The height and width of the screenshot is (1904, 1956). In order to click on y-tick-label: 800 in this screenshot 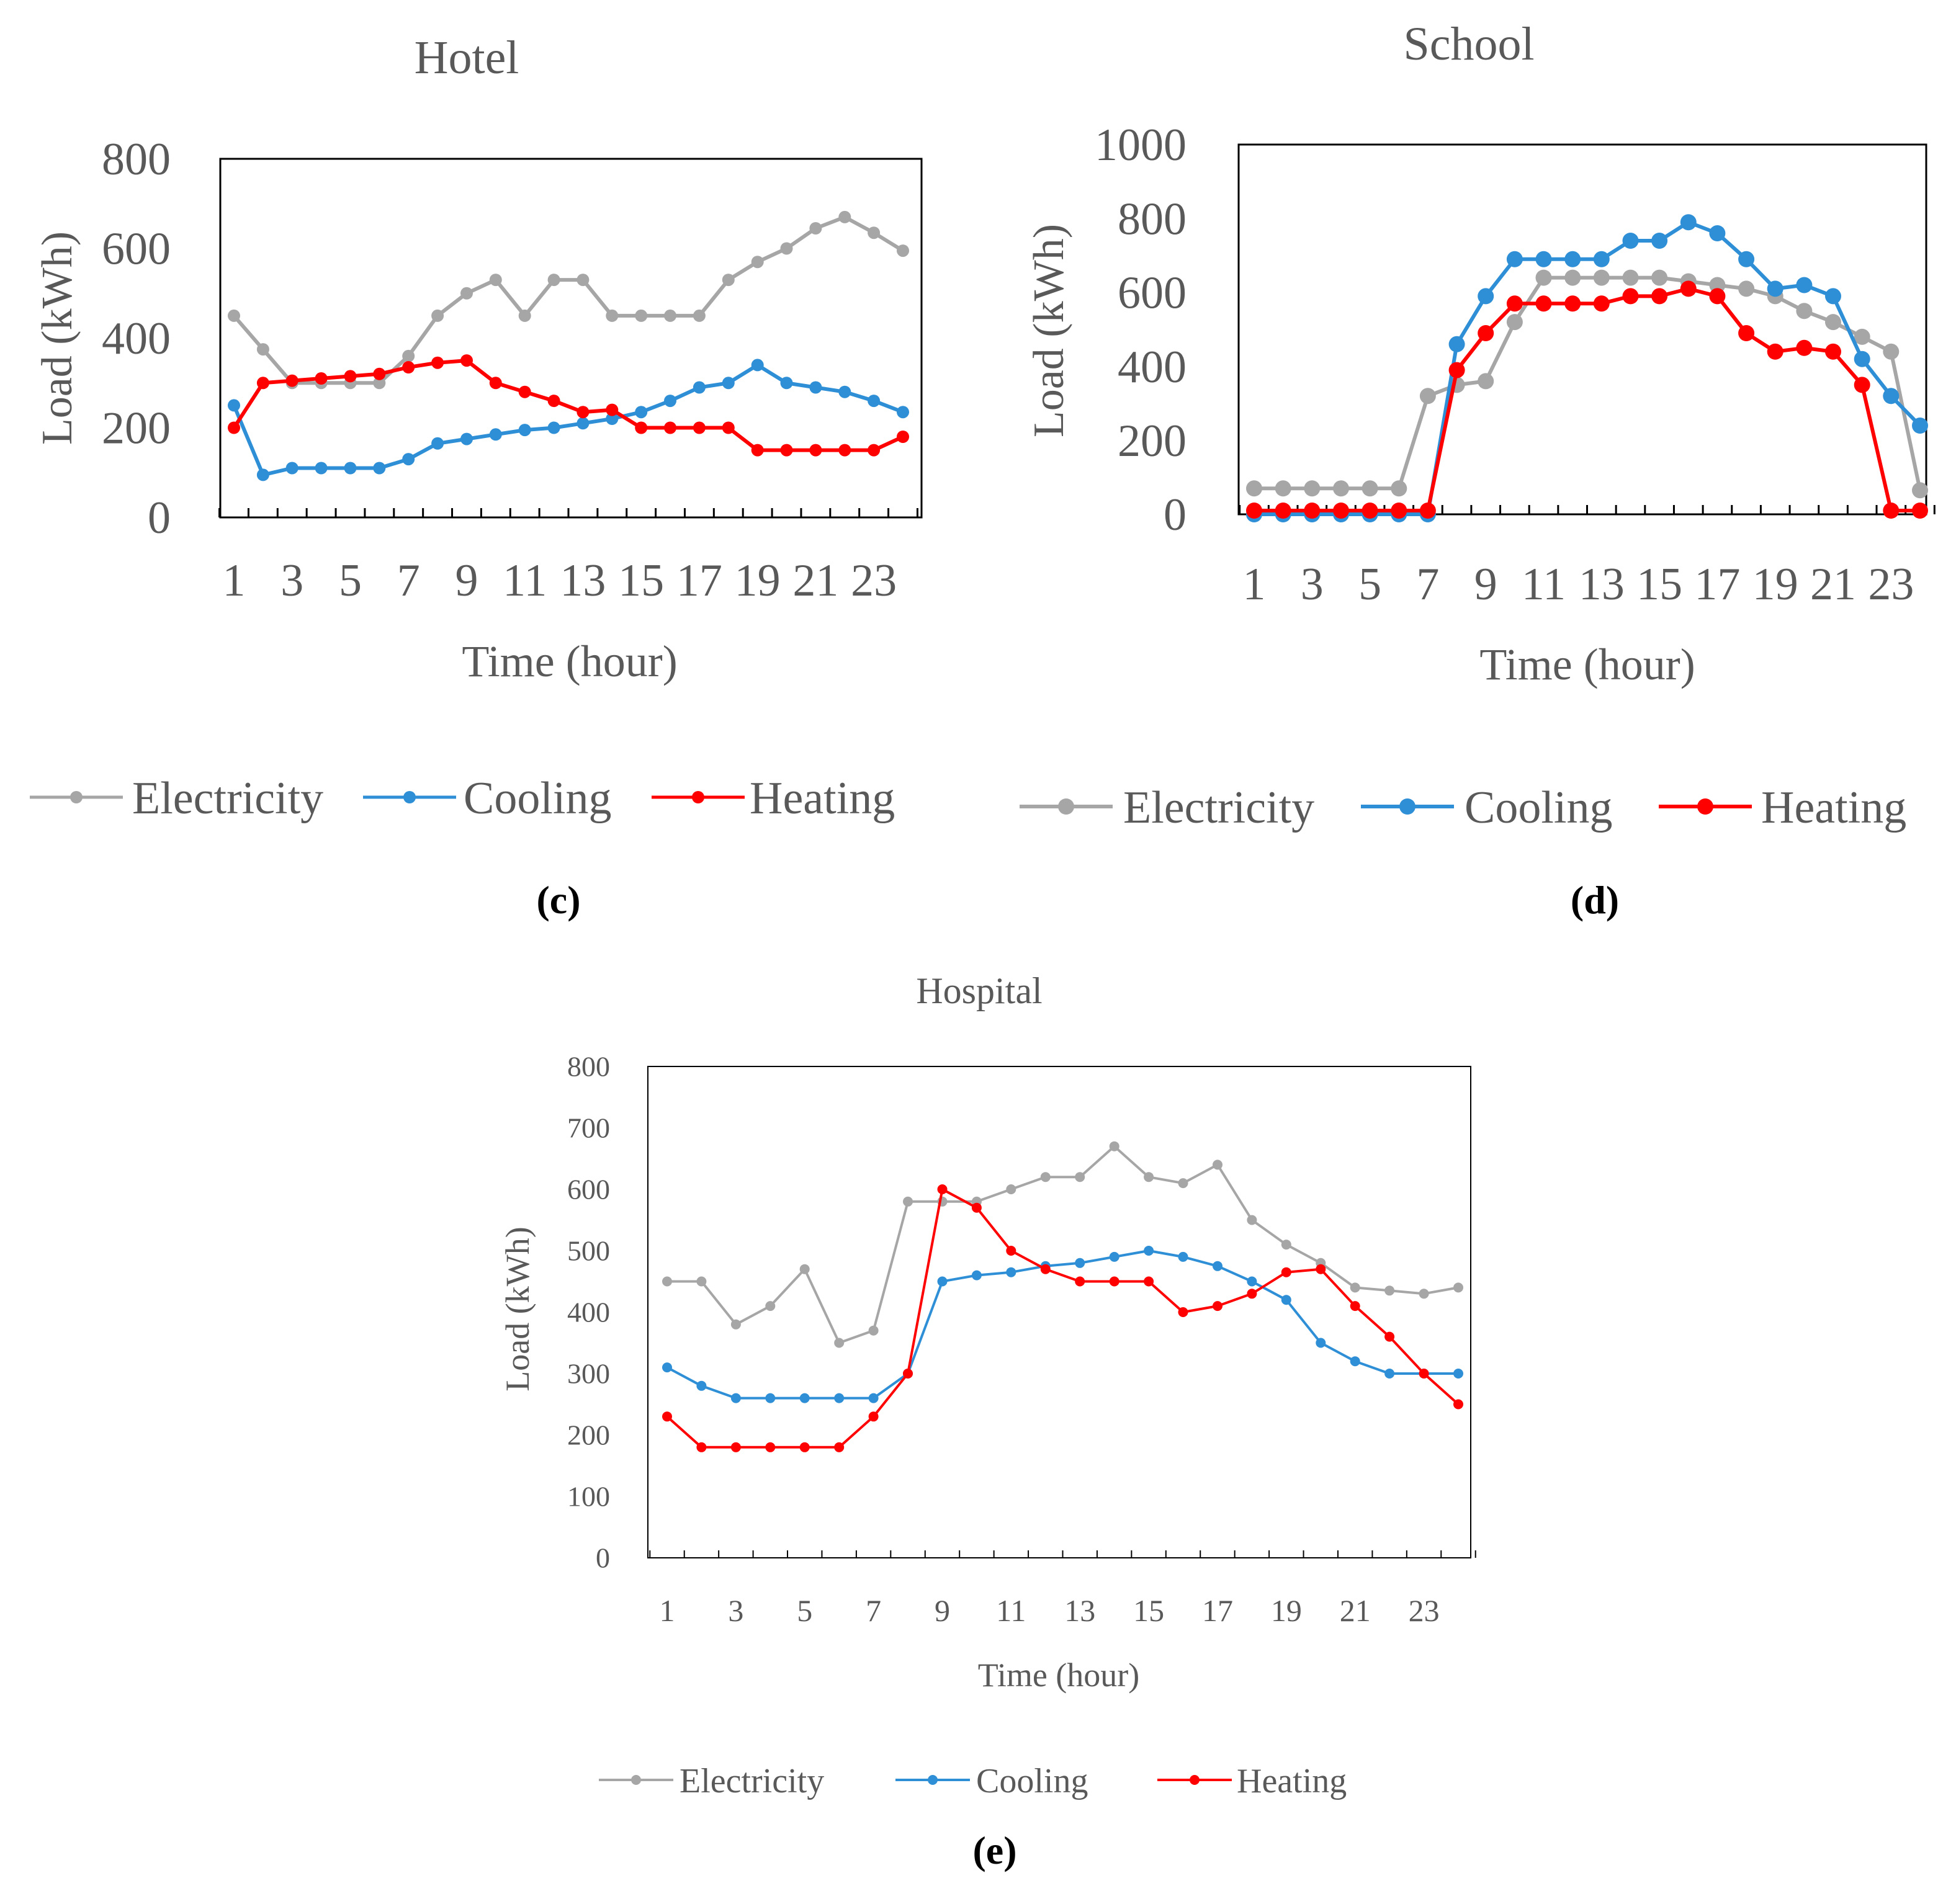, I will do `click(588, 1067)`.